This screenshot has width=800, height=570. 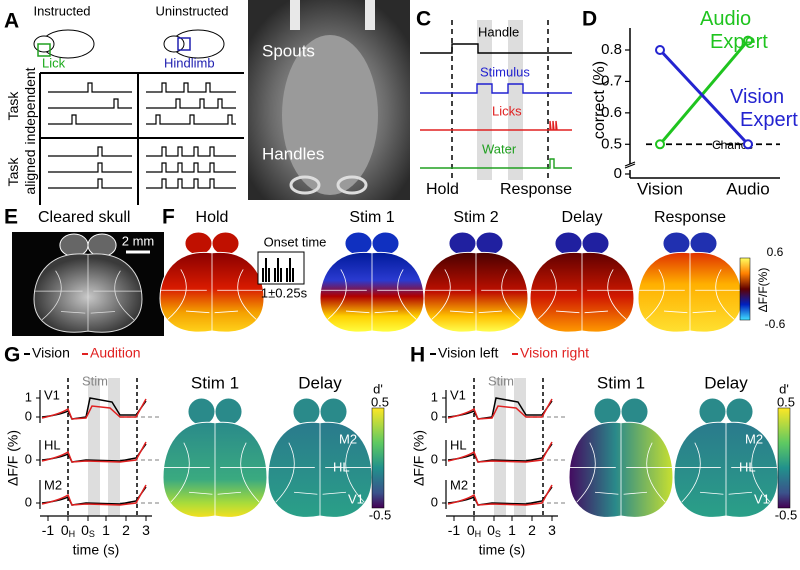 I want to click on phase-label: Hold, so click(x=442, y=189).